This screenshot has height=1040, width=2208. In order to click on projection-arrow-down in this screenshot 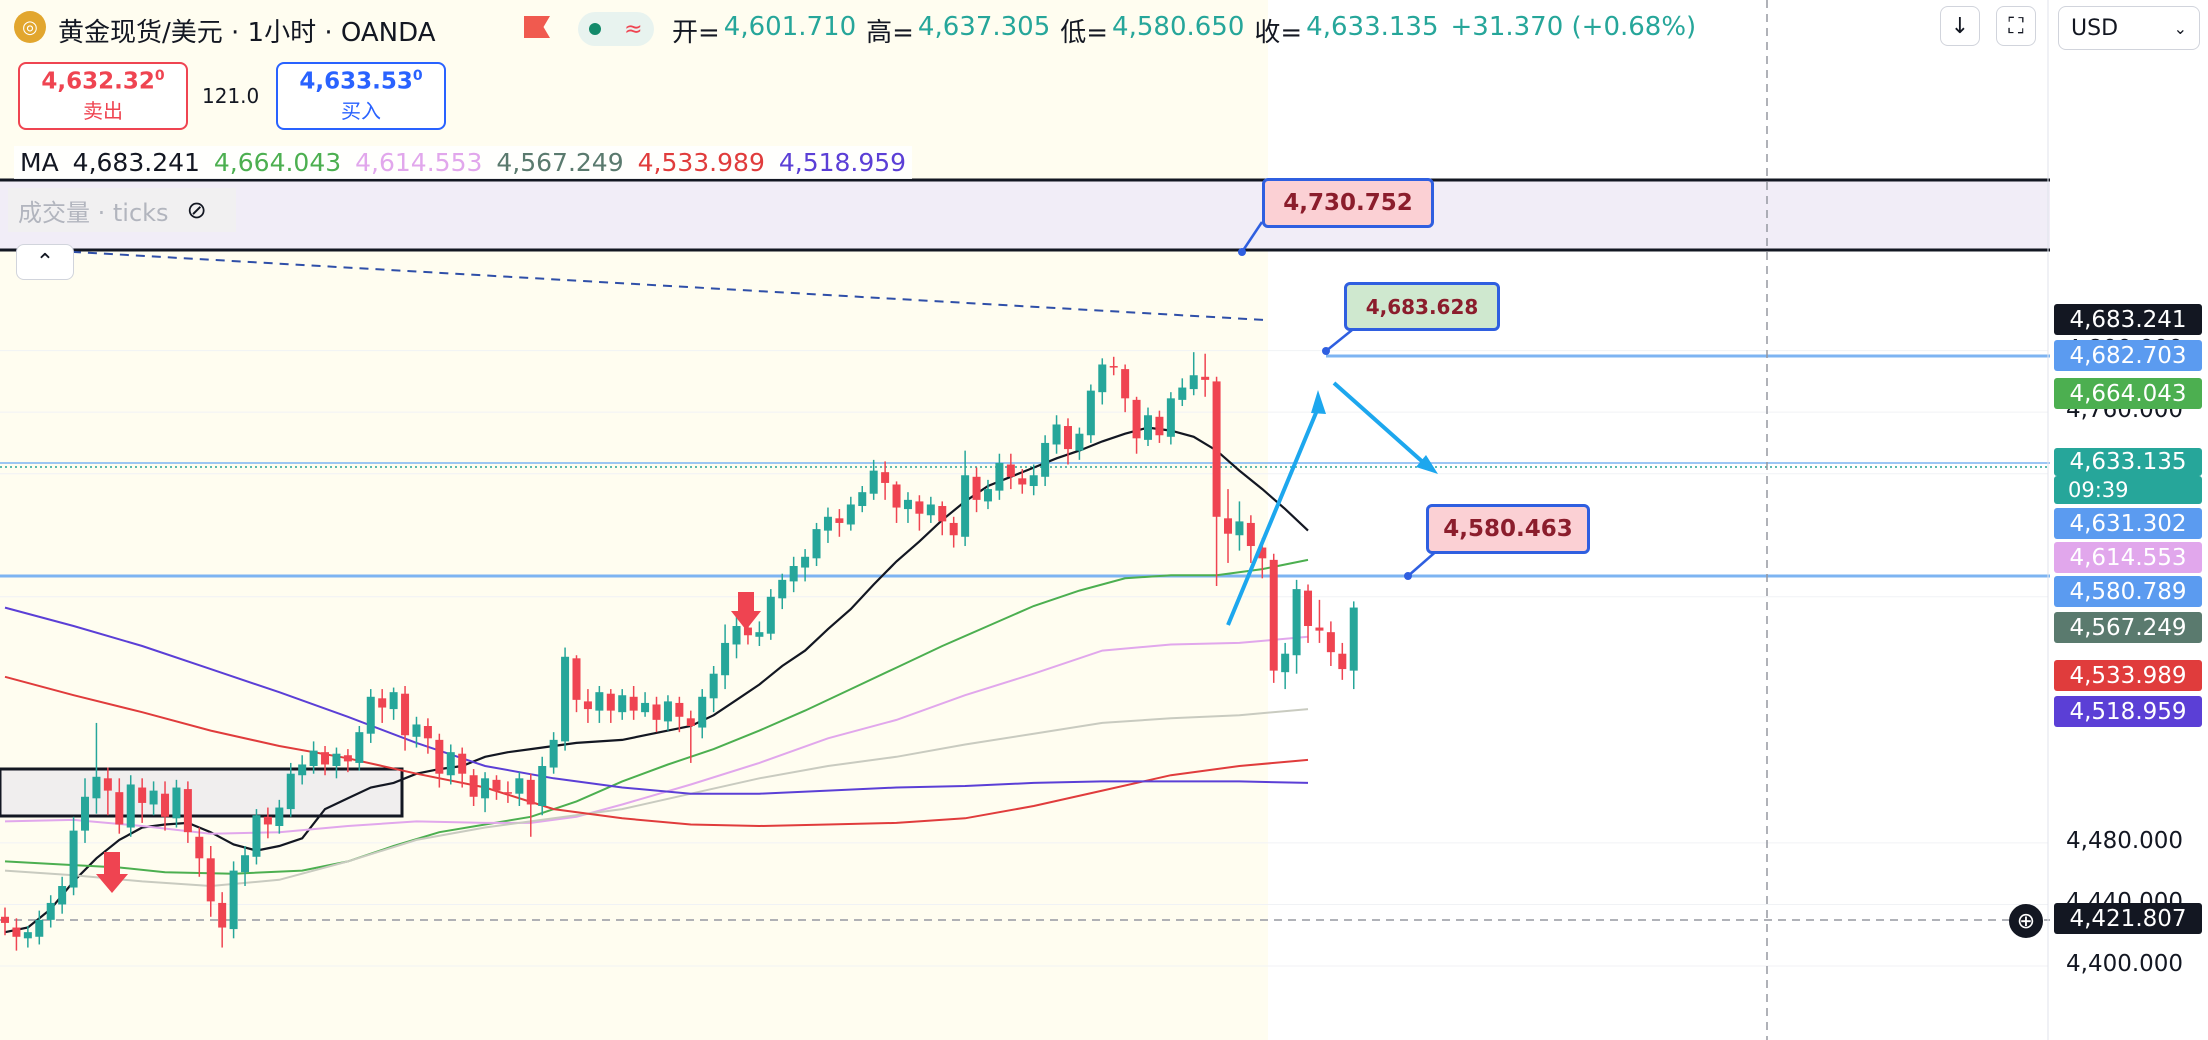, I will do `click(1379, 423)`.